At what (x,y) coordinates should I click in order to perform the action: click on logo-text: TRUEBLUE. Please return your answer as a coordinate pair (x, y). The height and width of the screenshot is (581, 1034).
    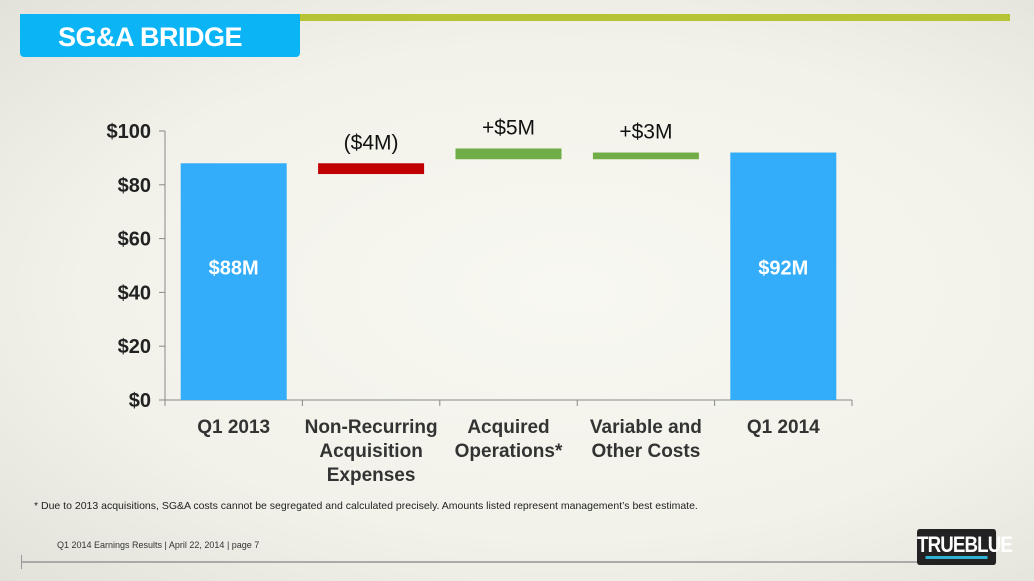
    Looking at the image, I should click on (965, 544).